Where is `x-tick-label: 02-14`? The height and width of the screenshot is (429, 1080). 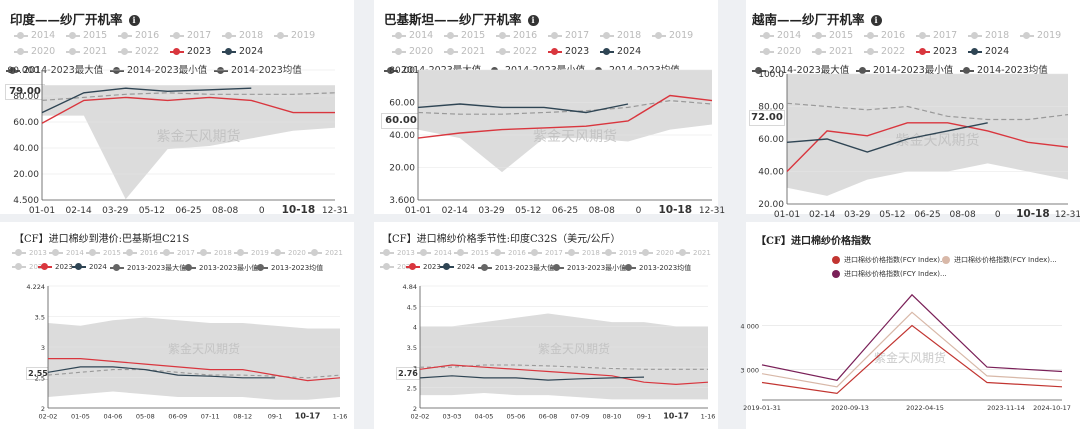
x-tick-label: 02-14 is located at coordinates (822, 215).